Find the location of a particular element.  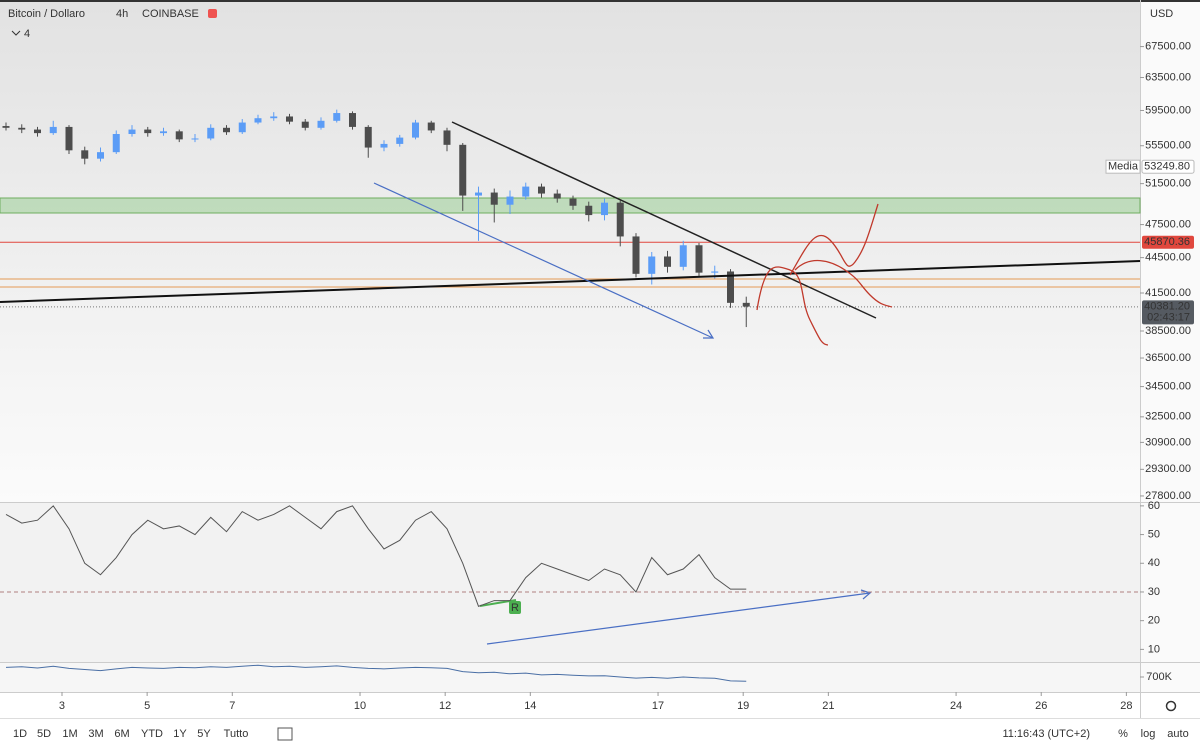

y-tick-label: 32500.00 is located at coordinates (1168, 417).